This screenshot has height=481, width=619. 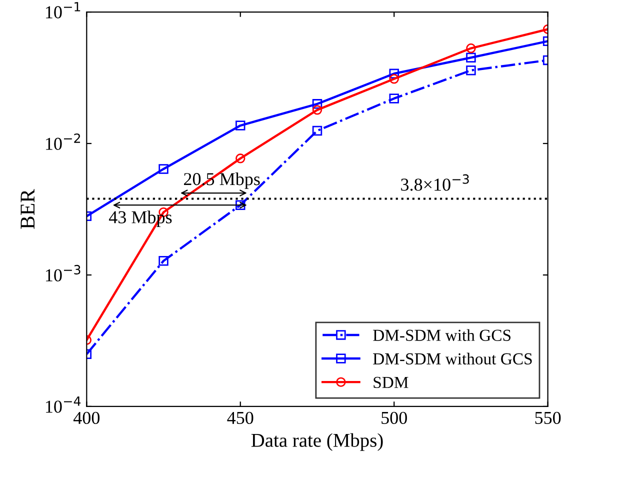 I want to click on x-axis-title: Data rate (Mbps), so click(x=317, y=442).